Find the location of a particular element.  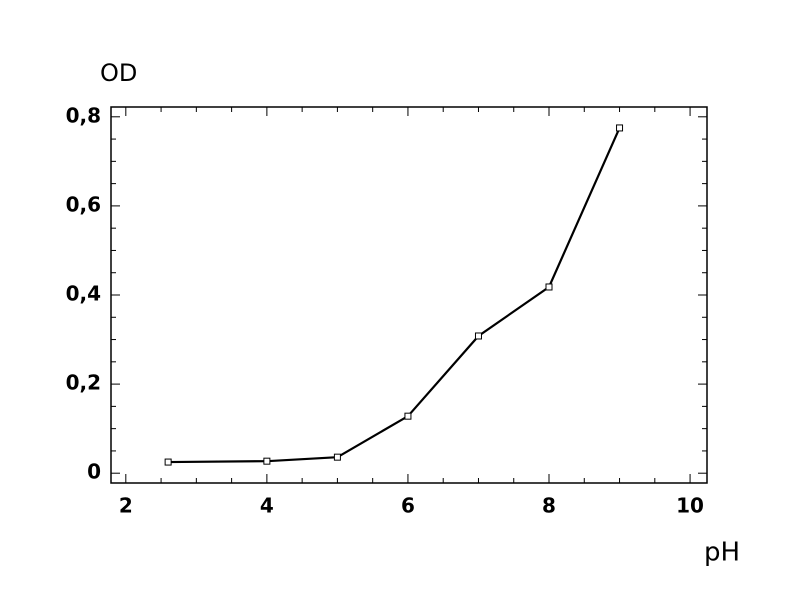

x-tick-label: 4 is located at coordinates (267, 506).